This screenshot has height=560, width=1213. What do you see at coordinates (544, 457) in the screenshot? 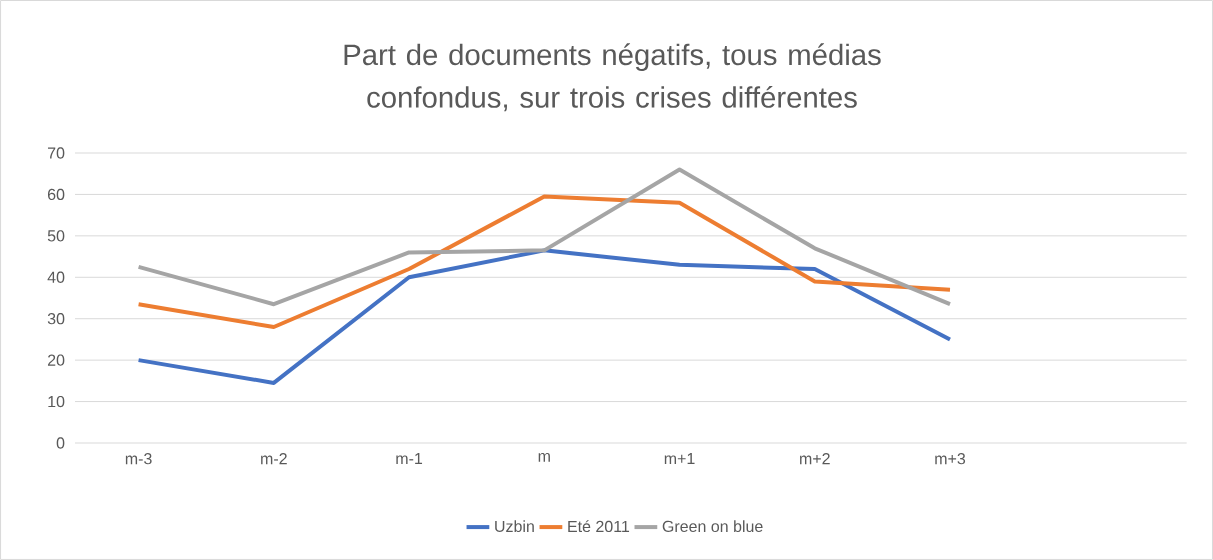
I see `x-tick-label: m` at bounding box center [544, 457].